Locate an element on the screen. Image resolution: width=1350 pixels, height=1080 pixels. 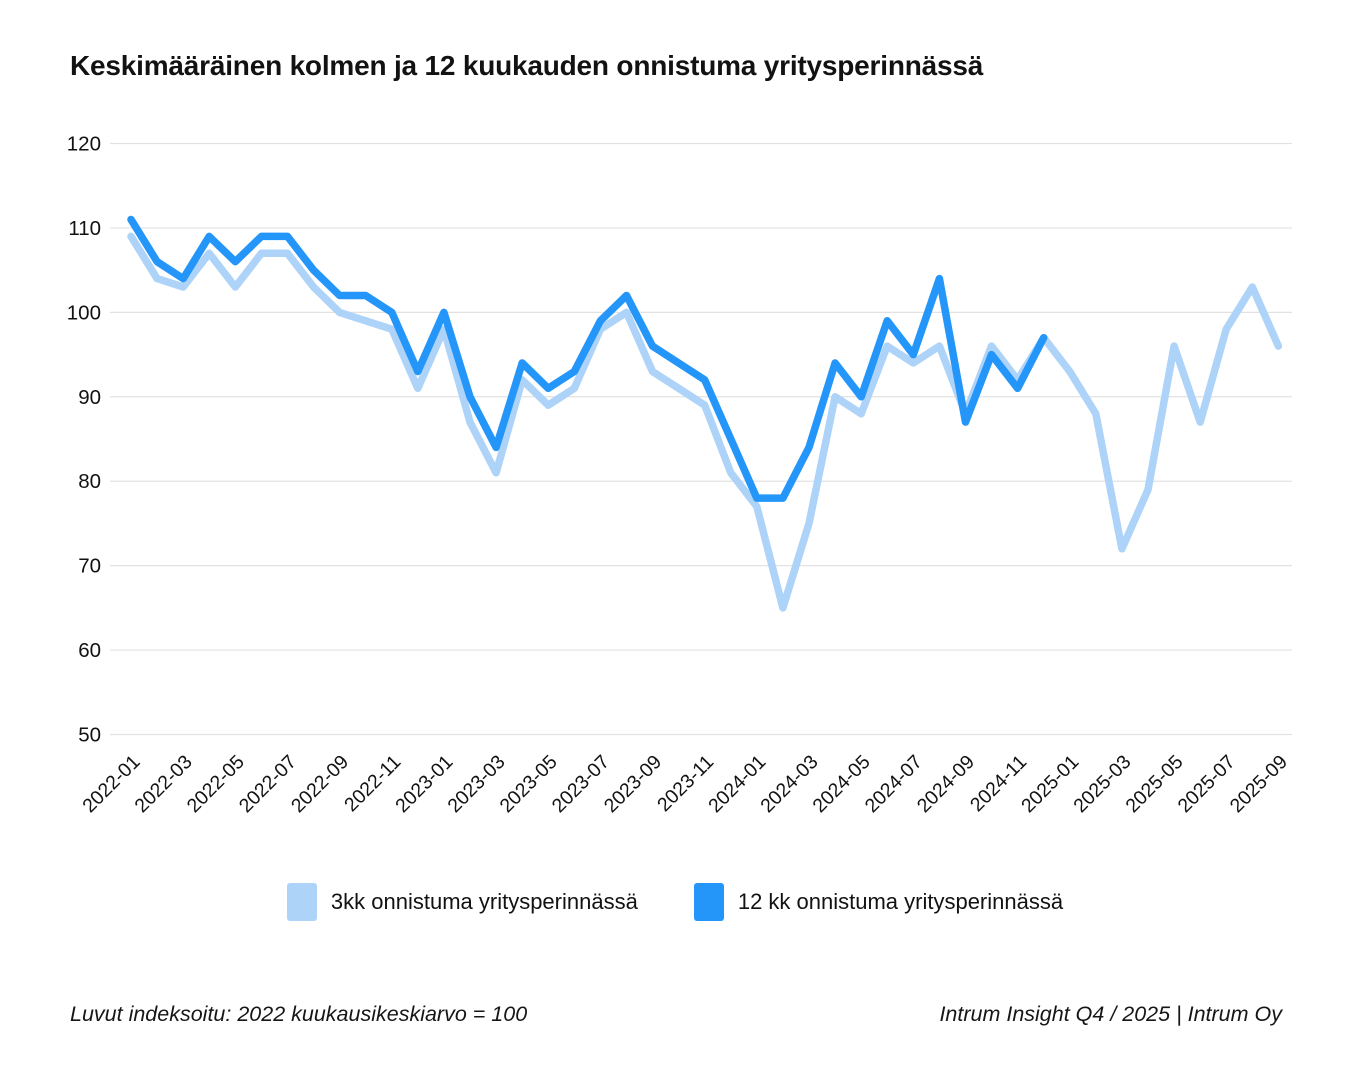
x-tick-label: 2024-03 is located at coordinates (789, 784).